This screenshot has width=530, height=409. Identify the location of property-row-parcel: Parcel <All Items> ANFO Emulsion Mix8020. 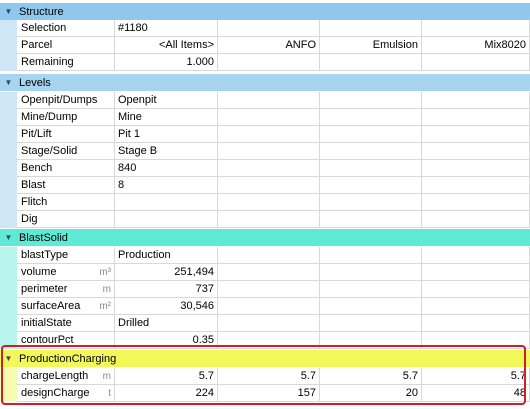
(265, 45).